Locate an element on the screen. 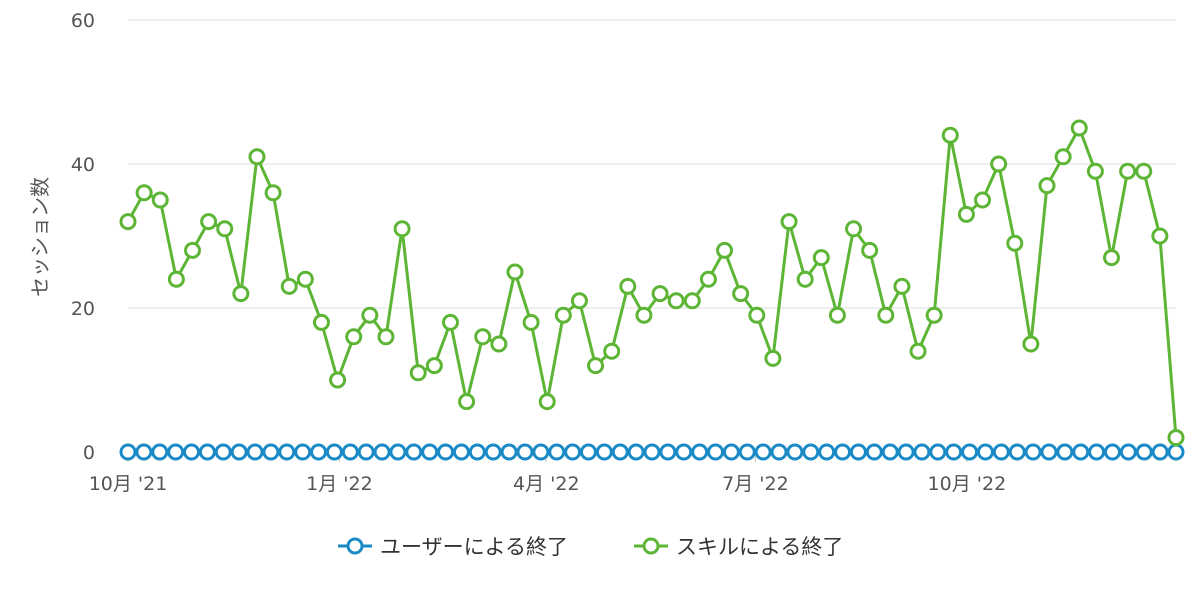  x-tick-label: 10月 '22 is located at coordinates (967, 484).